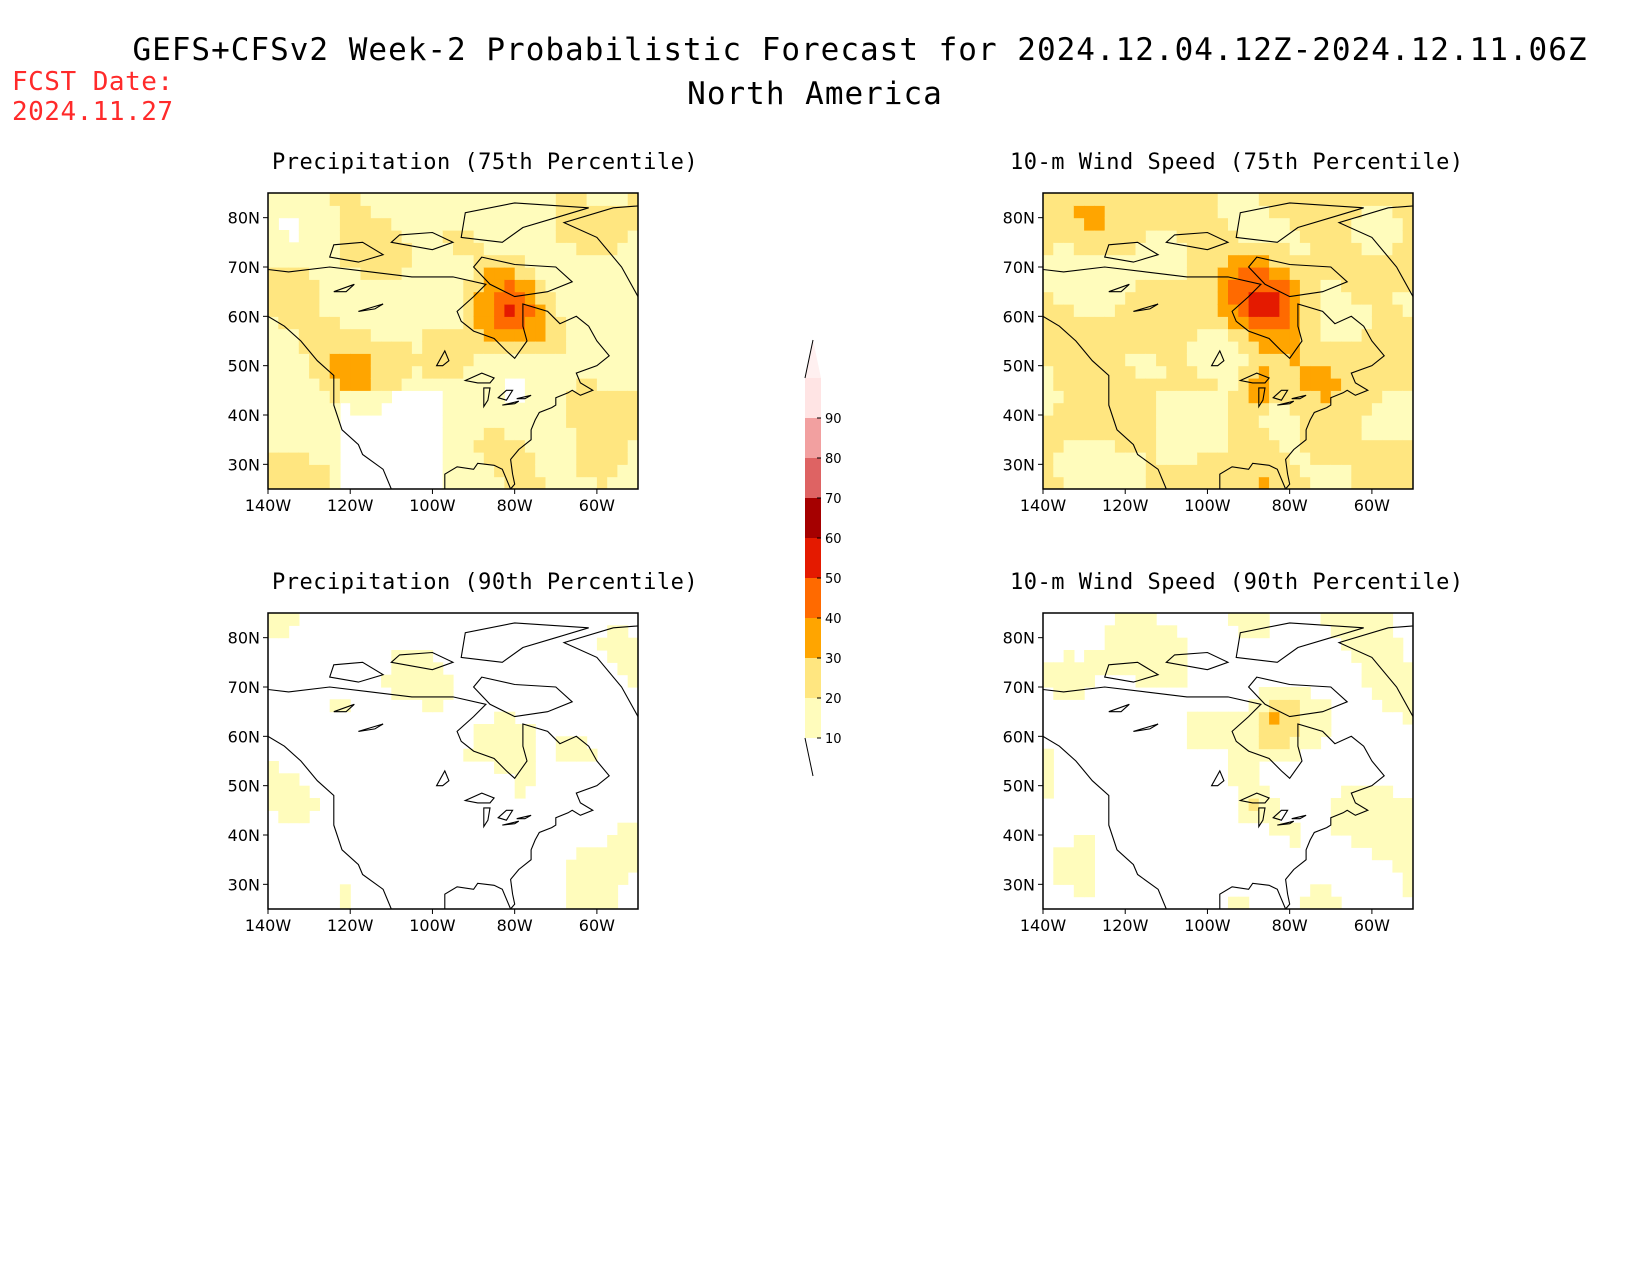  What do you see at coordinates (833, 459) in the screenshot?
I see `colorbar-level-label: 80` at bounding box center [833, 459].